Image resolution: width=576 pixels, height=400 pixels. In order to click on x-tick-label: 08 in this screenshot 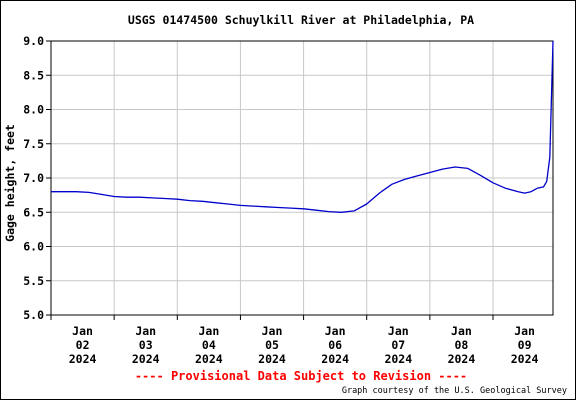, I will do `click(462, 345)`.